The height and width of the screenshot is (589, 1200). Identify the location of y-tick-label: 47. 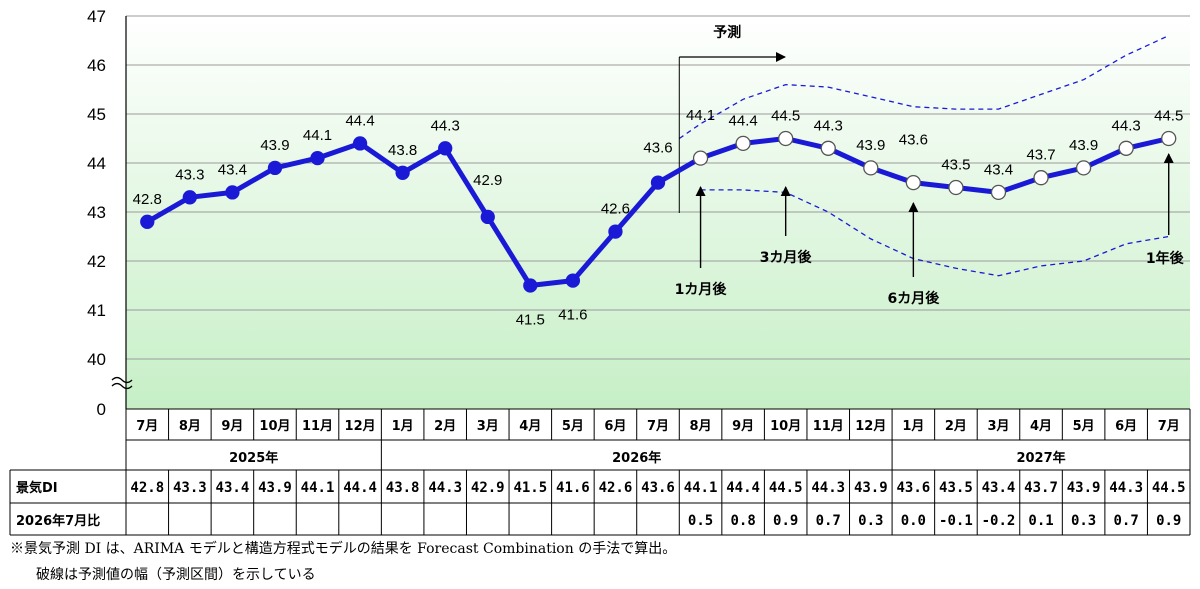
(96, 16).